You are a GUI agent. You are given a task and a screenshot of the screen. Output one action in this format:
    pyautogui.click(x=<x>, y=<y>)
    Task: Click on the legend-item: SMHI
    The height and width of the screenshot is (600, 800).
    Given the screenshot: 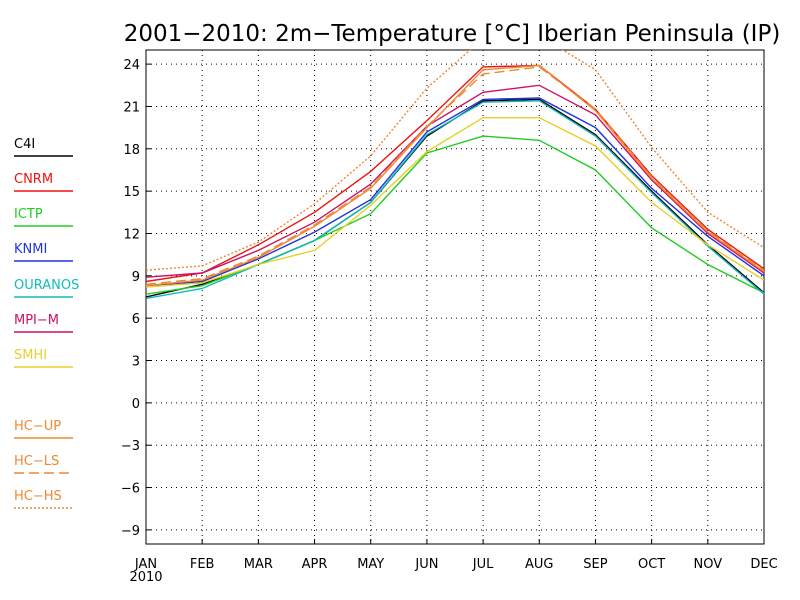 What is the action you would take?
    pyautogui.click(x=43, y=358)
    